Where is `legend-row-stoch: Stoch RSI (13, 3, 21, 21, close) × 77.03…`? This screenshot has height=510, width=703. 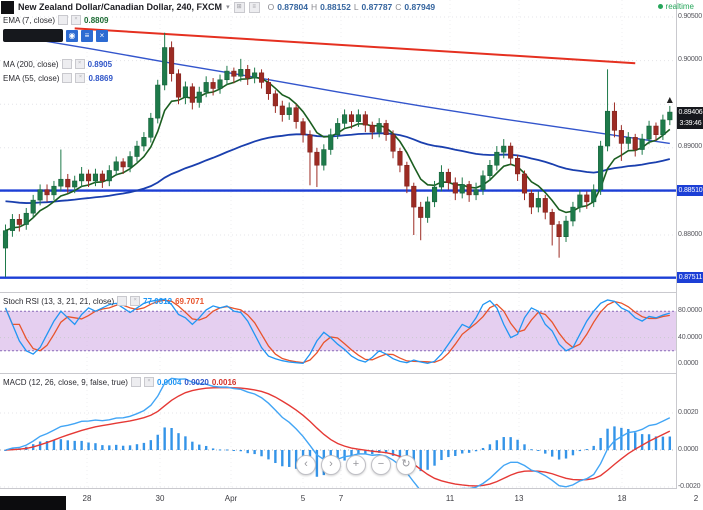 legend-row-stoch: Stoch RSI (13, 3, 21, 21, close) × 77.03… is located at coordinates (103, 301).